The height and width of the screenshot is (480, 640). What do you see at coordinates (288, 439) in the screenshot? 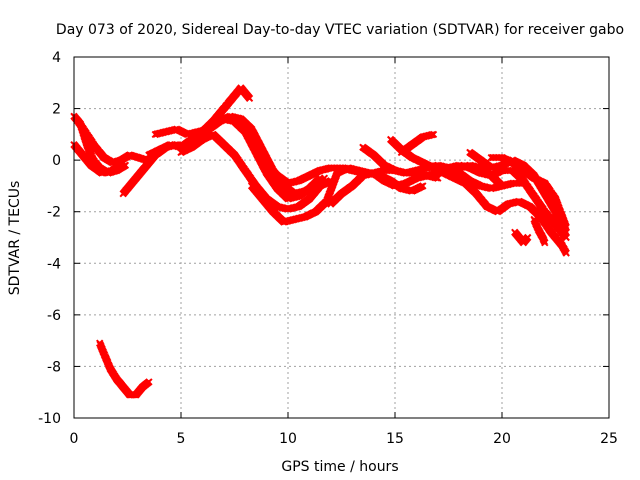
I see `x-tick-label: 10` at bounding box center [288, 439].